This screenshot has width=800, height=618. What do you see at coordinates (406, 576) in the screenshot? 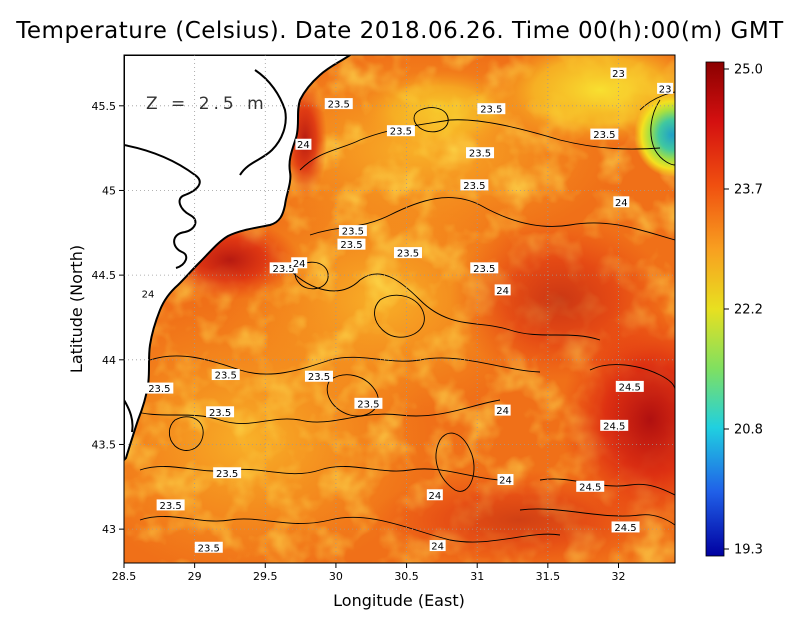
I see `x-tick-label: 30.5` at bounding box center [406, 576].